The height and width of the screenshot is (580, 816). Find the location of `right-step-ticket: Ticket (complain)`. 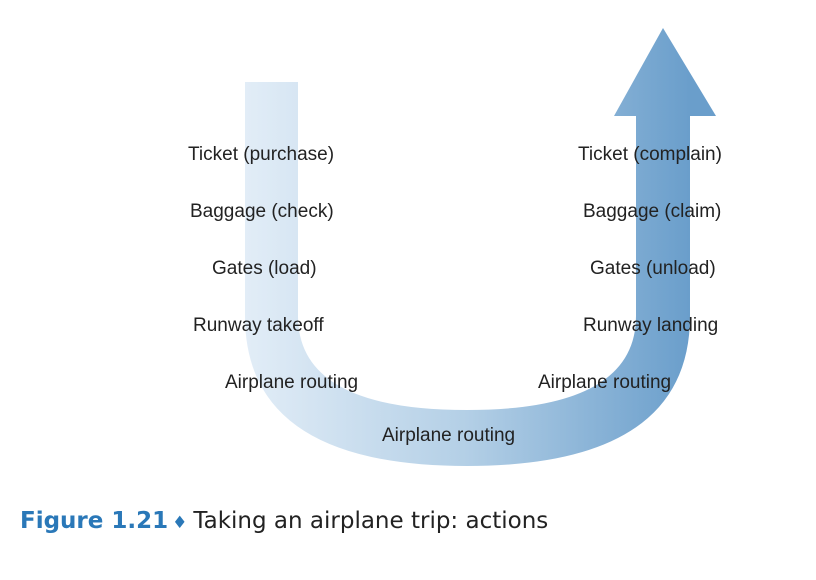

right-step-ticket: Ticket (complain) is located at coordinates (650, 154).